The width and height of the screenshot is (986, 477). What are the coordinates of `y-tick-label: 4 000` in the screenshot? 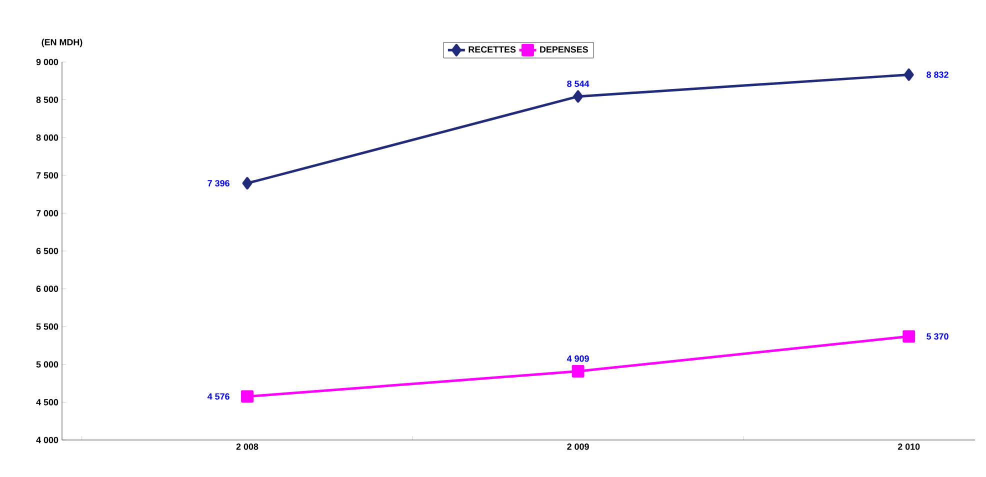 It's located at (47, 440).